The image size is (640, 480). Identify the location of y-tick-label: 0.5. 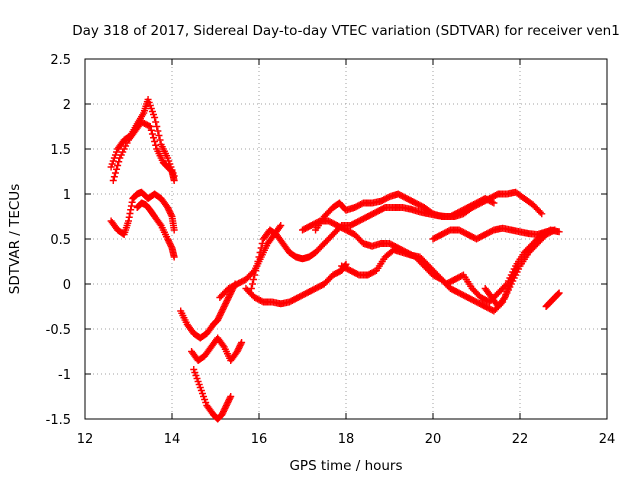
(60, 240).